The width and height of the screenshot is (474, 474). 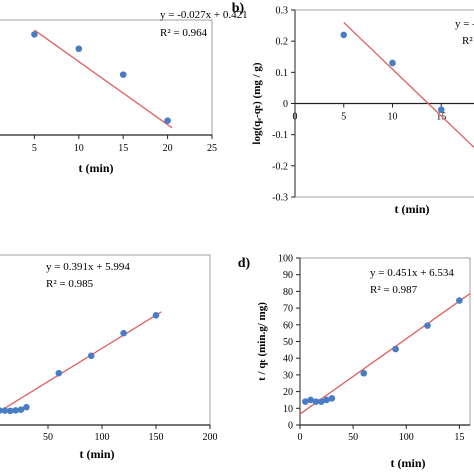 I want to click on panel-label: b), so click(x=238, y=8).